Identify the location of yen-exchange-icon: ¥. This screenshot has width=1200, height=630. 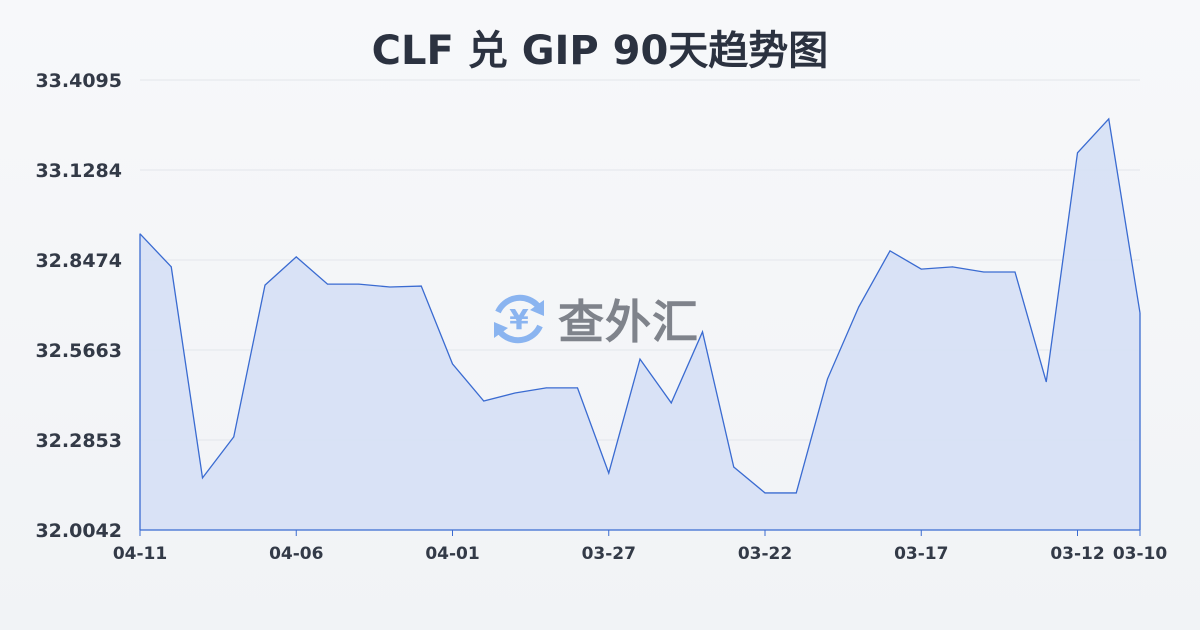
(519, 319).